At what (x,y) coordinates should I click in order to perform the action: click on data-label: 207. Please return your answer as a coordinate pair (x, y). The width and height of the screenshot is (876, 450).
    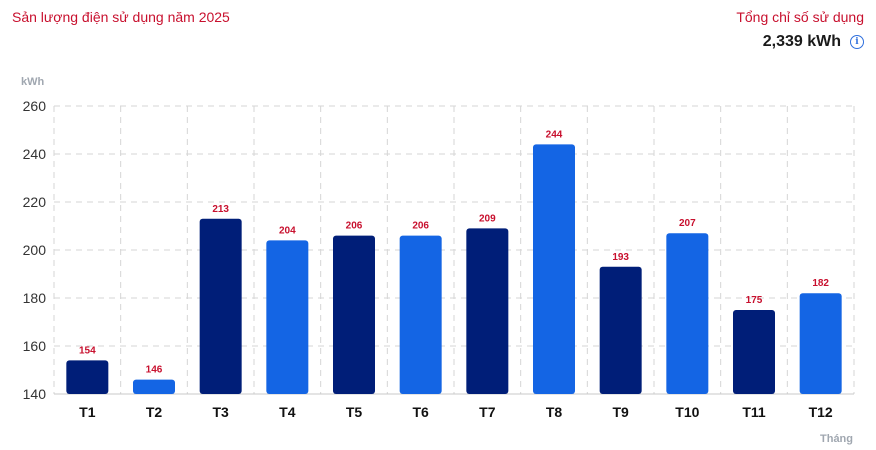
    Looking at the image, I should click on (687, 223).